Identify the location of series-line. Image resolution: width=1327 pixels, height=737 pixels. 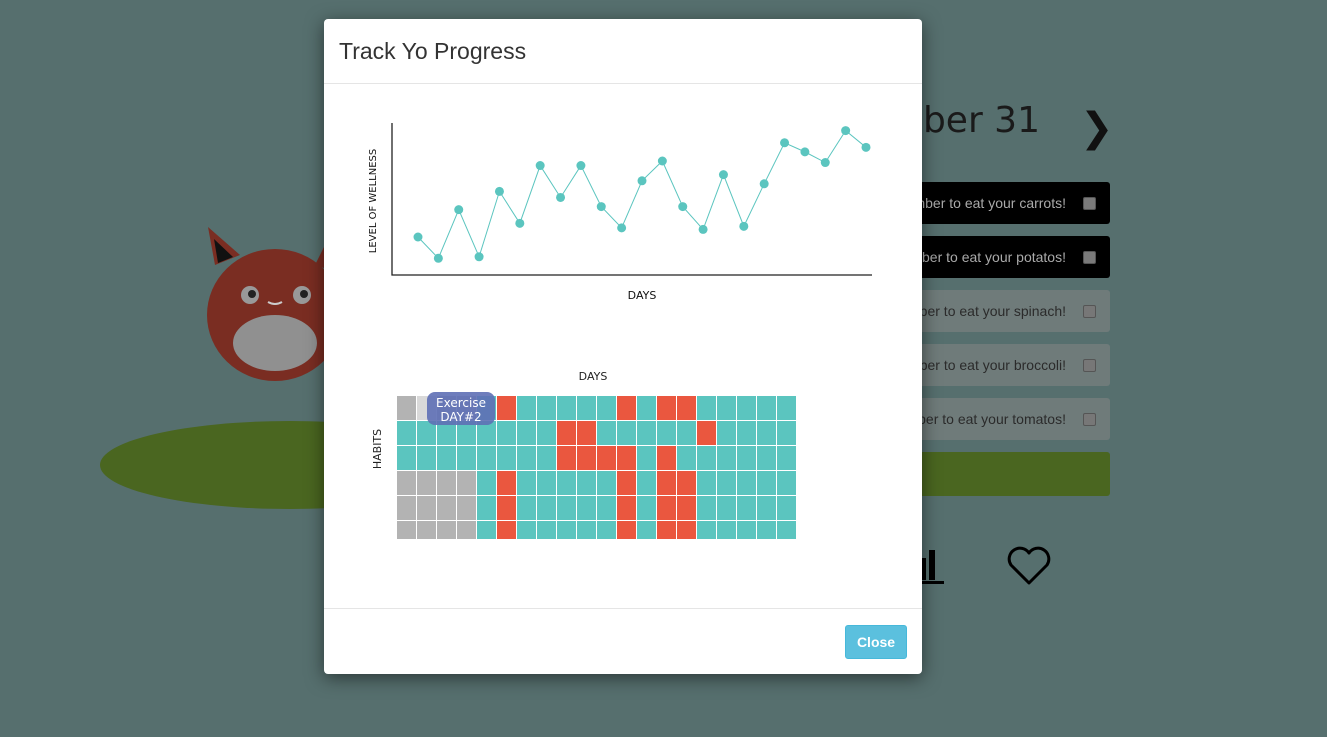
(642, 194).